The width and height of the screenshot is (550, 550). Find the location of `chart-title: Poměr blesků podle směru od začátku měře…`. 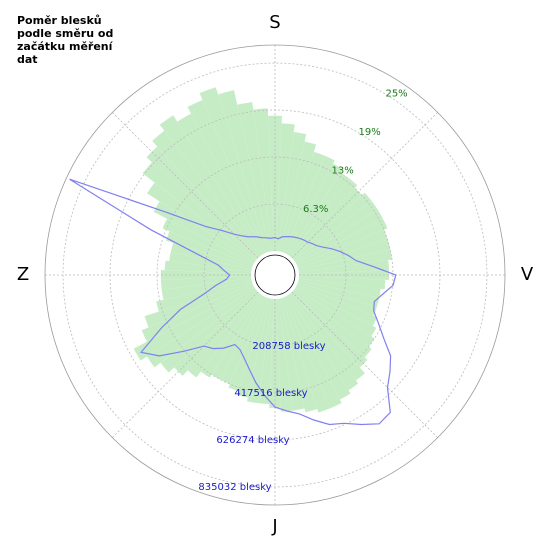

chart-title: Poměr blesků podle směru od začátku měře… is located at coordinates (65, 40).